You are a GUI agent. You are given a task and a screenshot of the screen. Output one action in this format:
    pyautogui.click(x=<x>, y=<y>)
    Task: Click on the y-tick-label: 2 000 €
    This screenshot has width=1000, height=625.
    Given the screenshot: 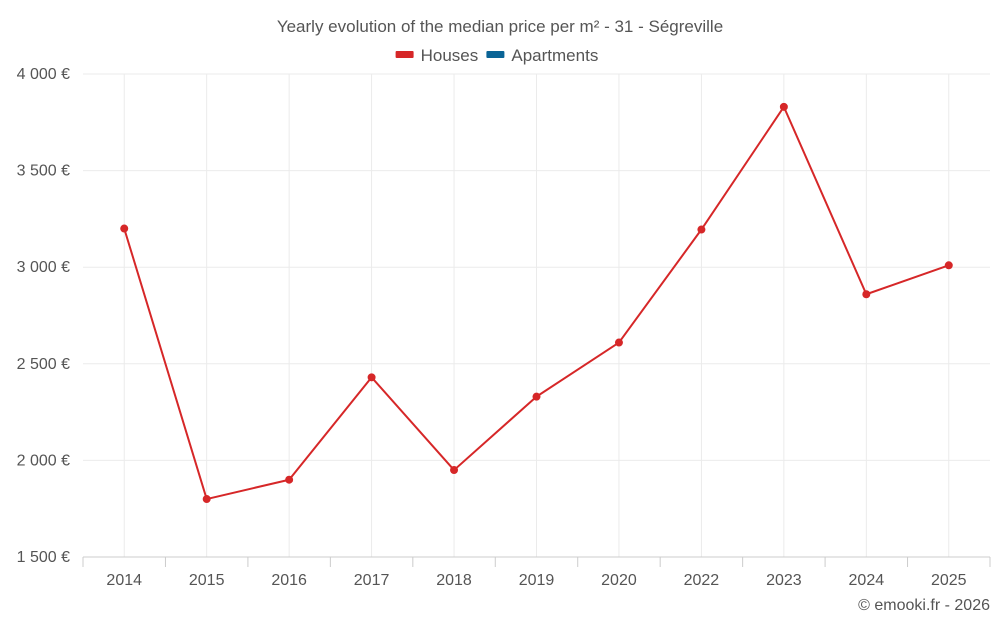 What is the action you would take?
    pyautogui.click(x=43, y=460)
    